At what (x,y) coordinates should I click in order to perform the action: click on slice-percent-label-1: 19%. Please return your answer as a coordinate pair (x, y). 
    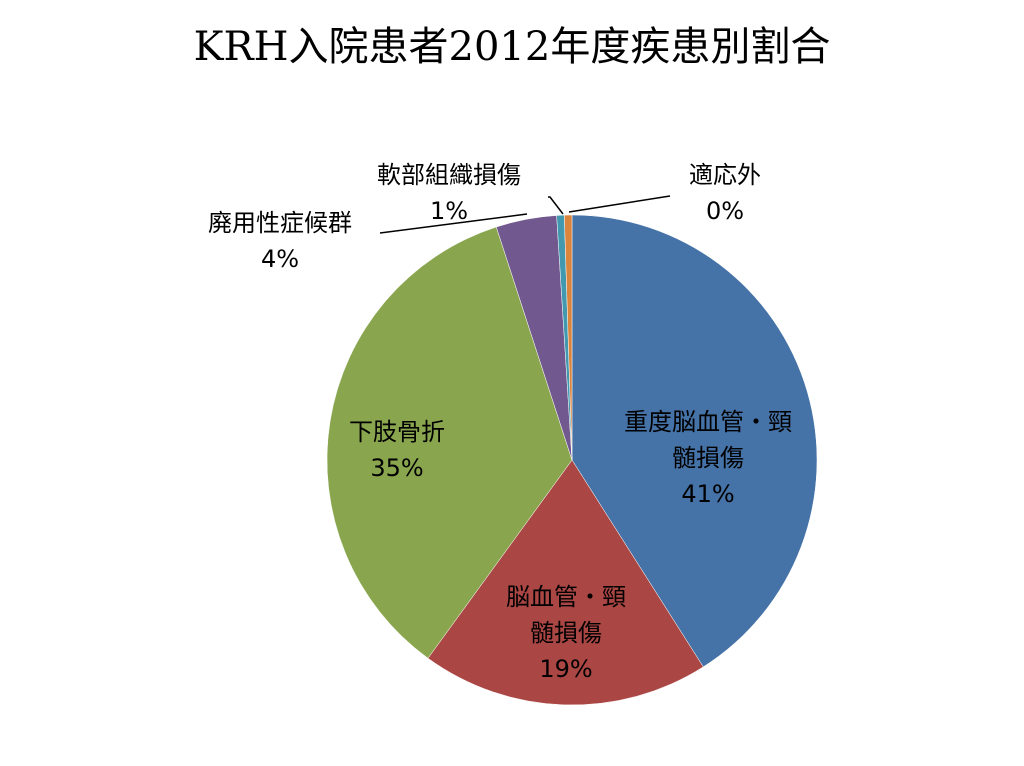
    Looking at the image, I should click on (565, 669).